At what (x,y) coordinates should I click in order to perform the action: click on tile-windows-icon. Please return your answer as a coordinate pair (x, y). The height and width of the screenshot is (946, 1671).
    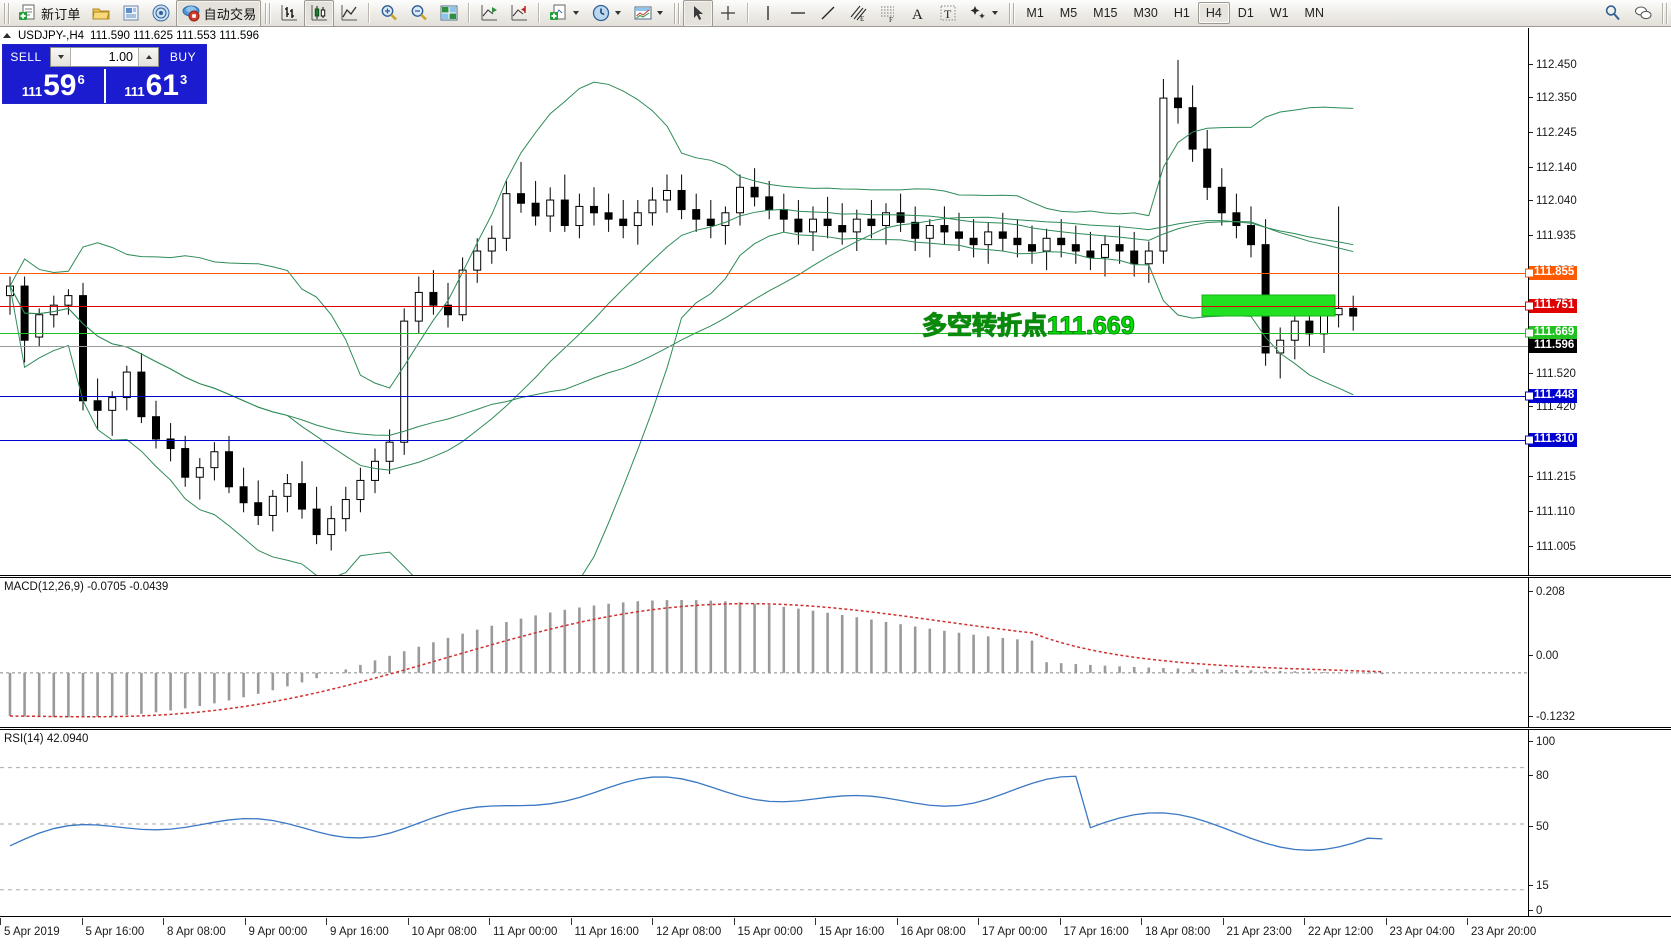
    Looking at the image, I should click on (449, 13).